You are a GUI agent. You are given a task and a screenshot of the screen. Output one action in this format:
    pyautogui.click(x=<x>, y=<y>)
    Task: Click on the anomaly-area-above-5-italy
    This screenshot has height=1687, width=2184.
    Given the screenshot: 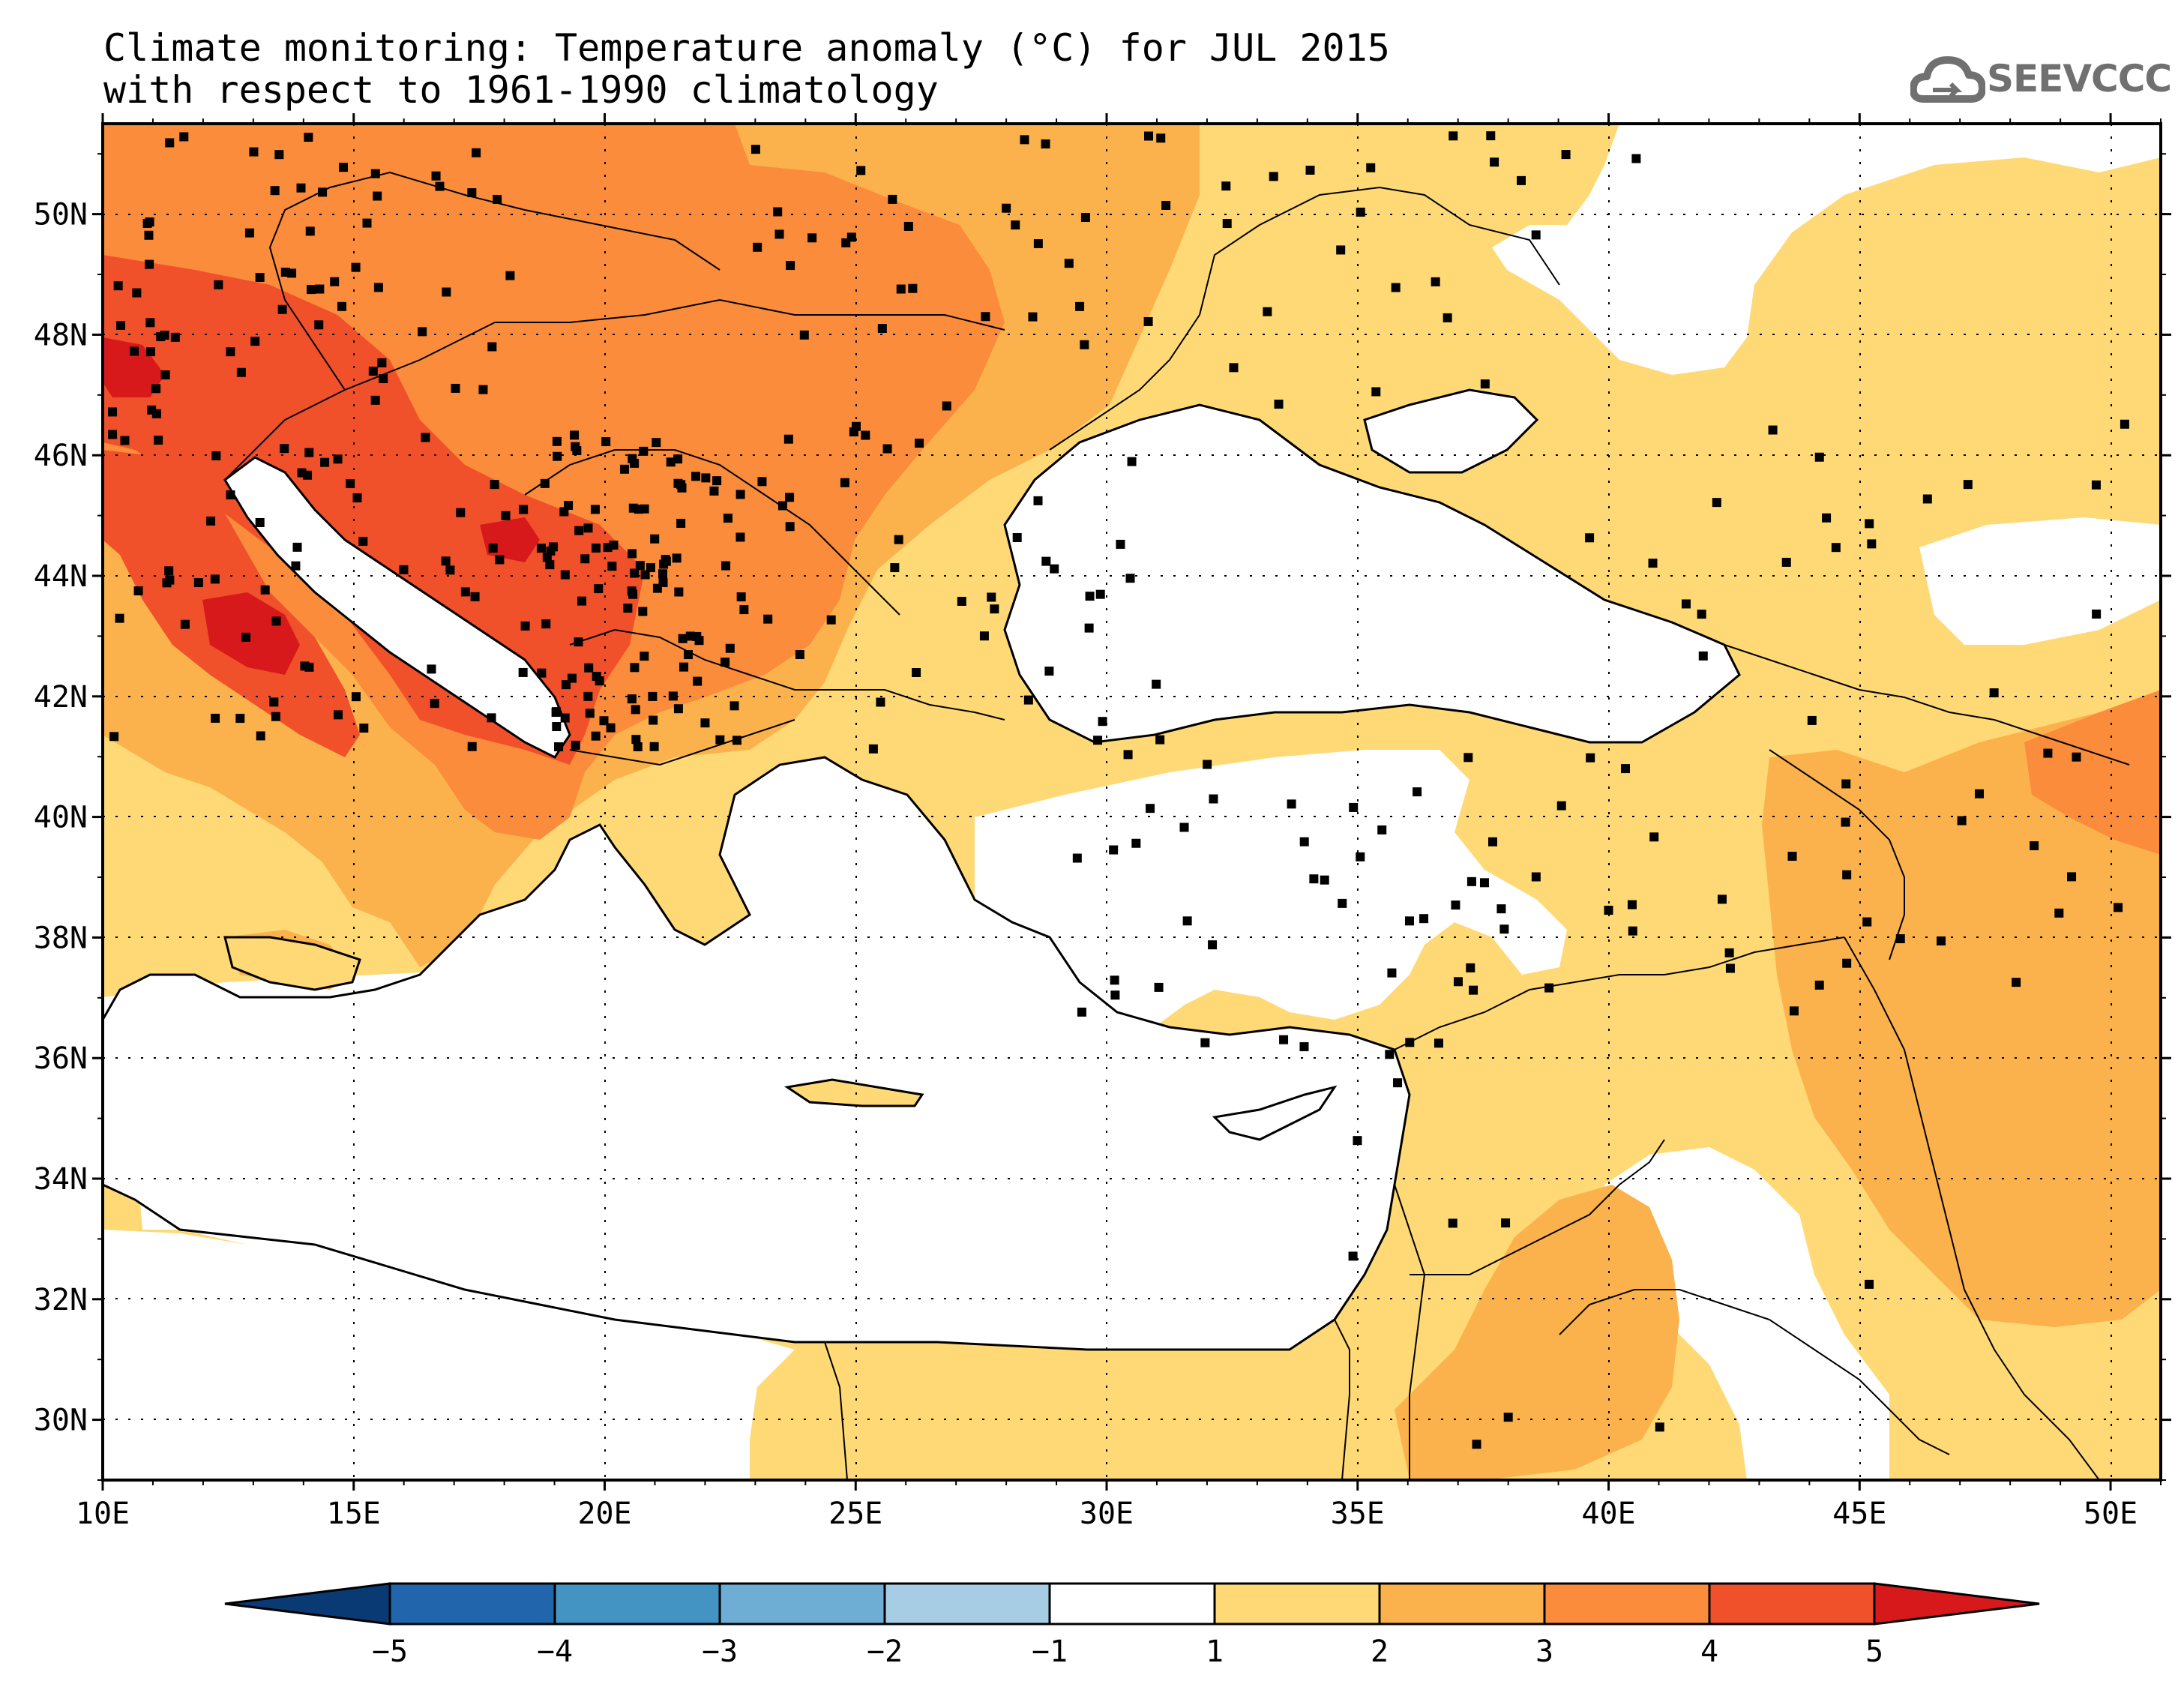 What is the action you would take?
    pyautogui.click(x=251, y=633)
    